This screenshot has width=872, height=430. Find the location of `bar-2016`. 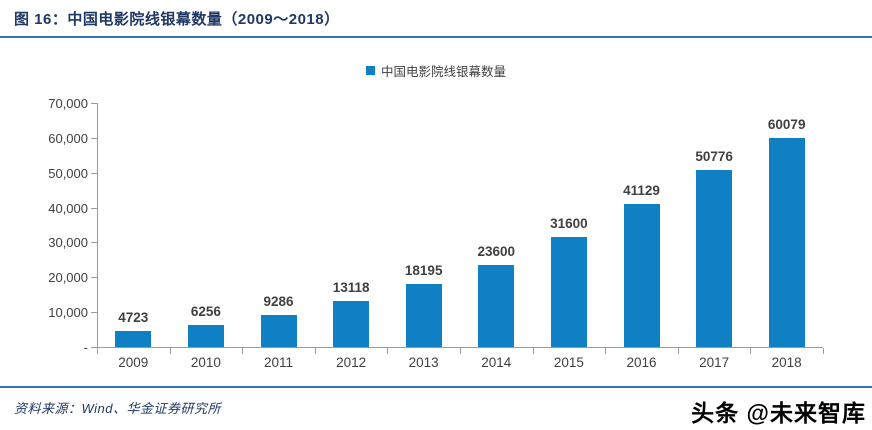

bar-2016 is located at coordinates (641, 275).